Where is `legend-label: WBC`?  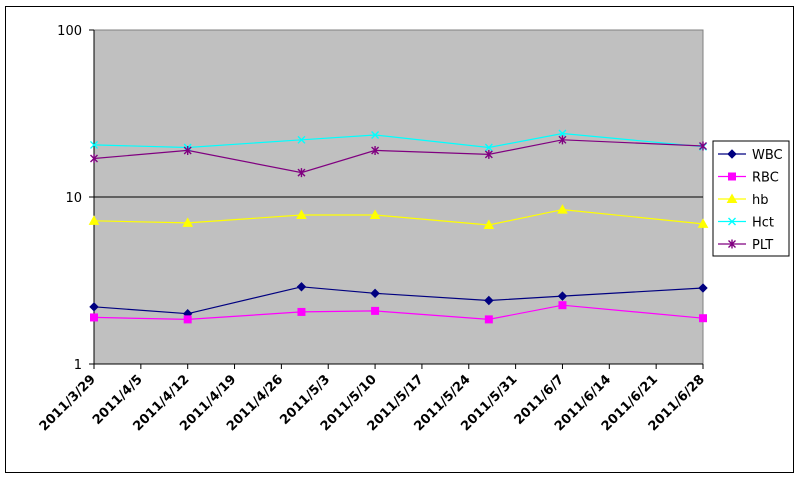
legend-label: WBC is located at coordinates (767, 155).